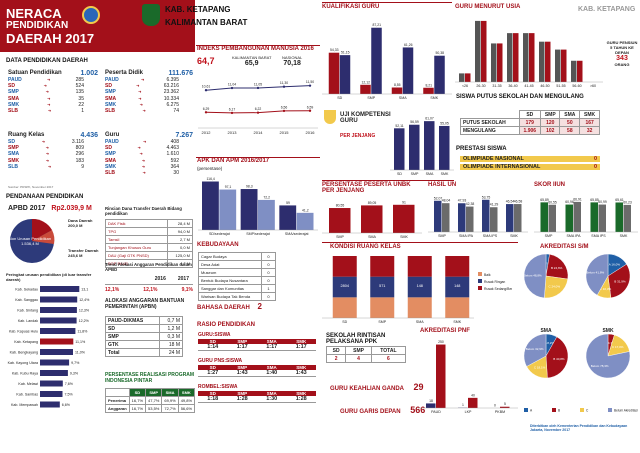 This screenshot has height=453, width=640. What do you see at coordinates (149, 80) in the screenshot?
I see `peserta-row: PAUD ➜ 6.395` at bounding box center [149, 80].